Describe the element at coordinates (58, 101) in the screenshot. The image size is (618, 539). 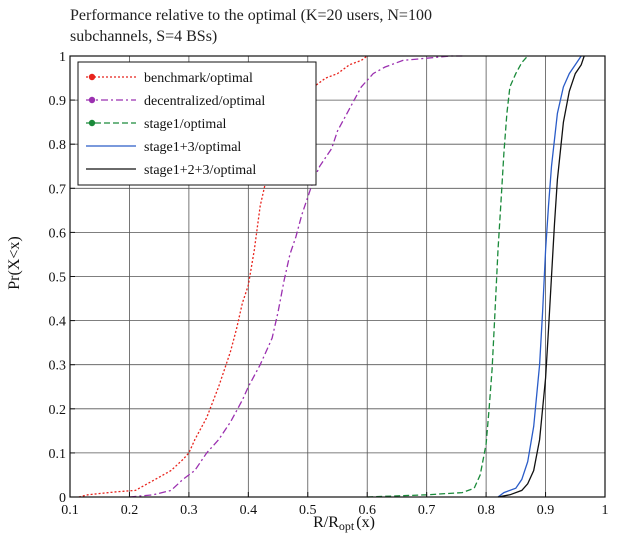
I see `y-tick-label: 0.9` at that location.